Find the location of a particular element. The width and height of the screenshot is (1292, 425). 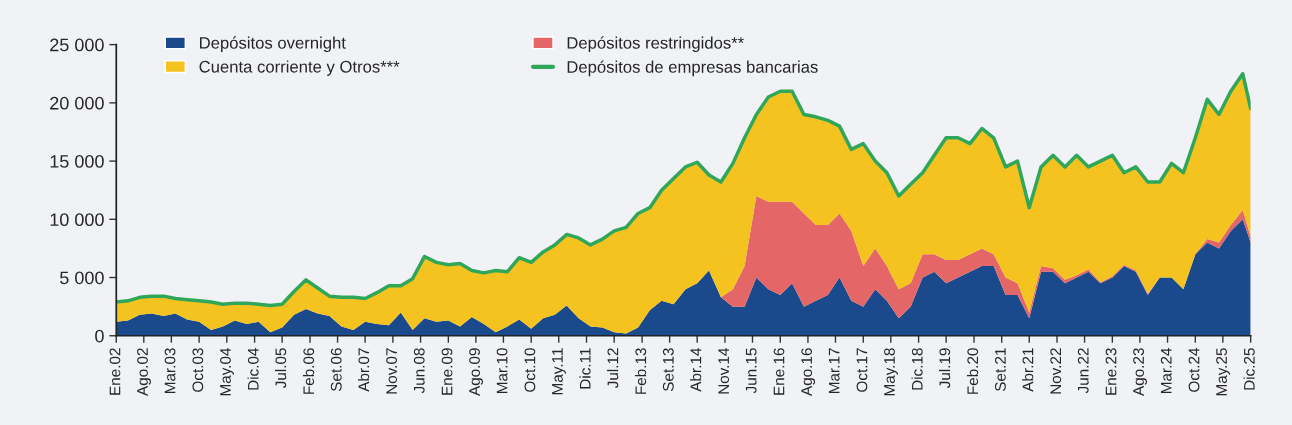

x-tick-label: Nov.07 is located at coordinates (391, 371).